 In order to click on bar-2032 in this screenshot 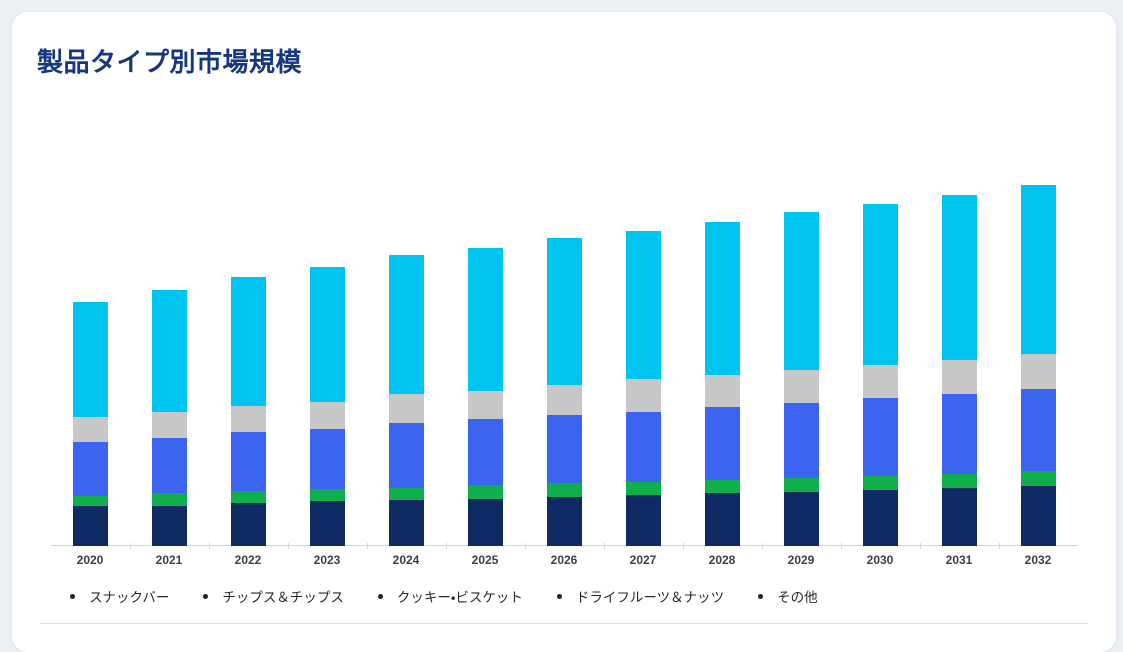, I will do `click(1038, 365)`.